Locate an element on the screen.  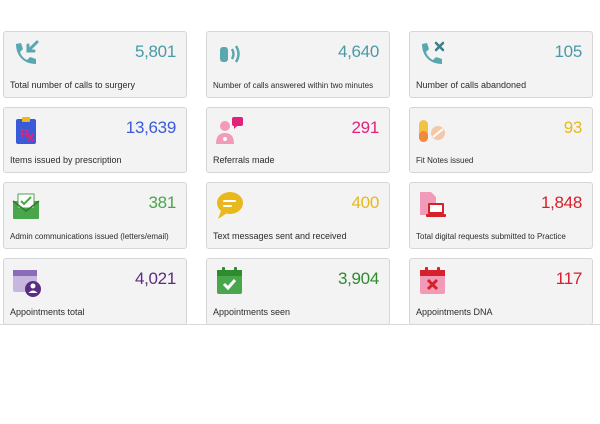
calendar-cross-icon is located at coordinates (432, 280).